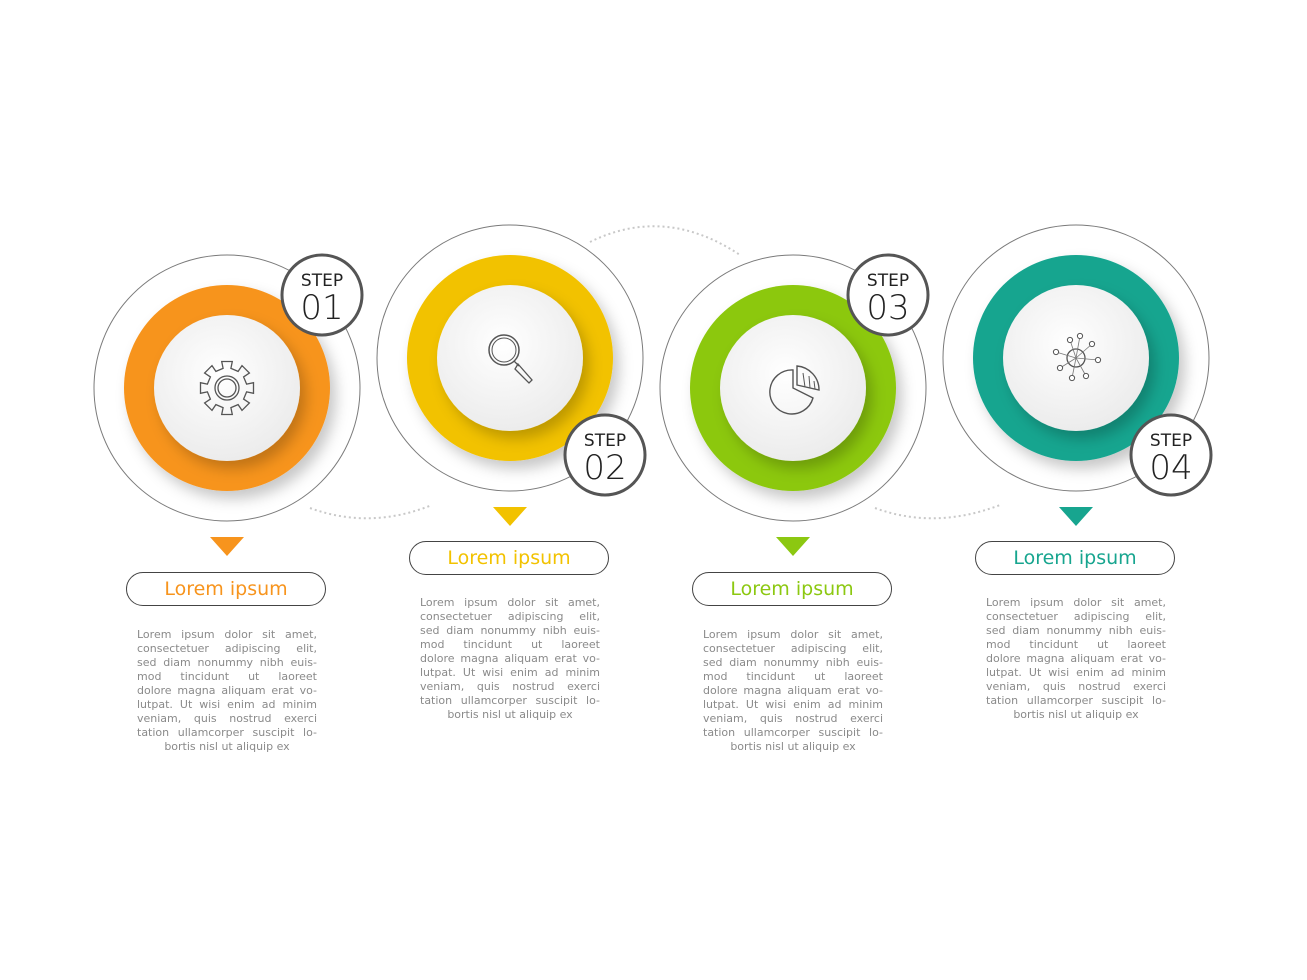 This screenshot has width=1307, height=980. What do you see at coordinates (604, 468) in the screenshot?
I see `step-number: 02` at bounding box center [604, 468].